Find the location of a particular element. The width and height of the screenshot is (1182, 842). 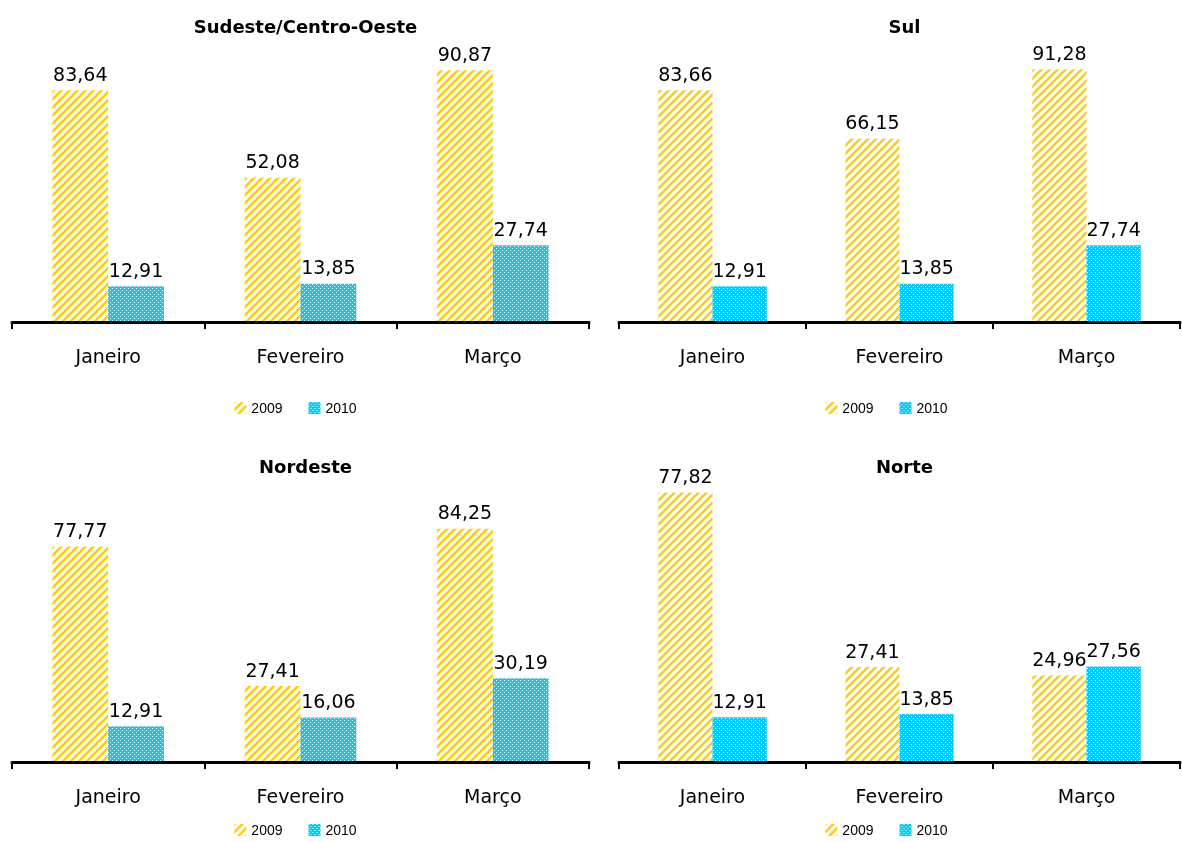

chart-title: Nordeste is located at coordinates (305, 466).